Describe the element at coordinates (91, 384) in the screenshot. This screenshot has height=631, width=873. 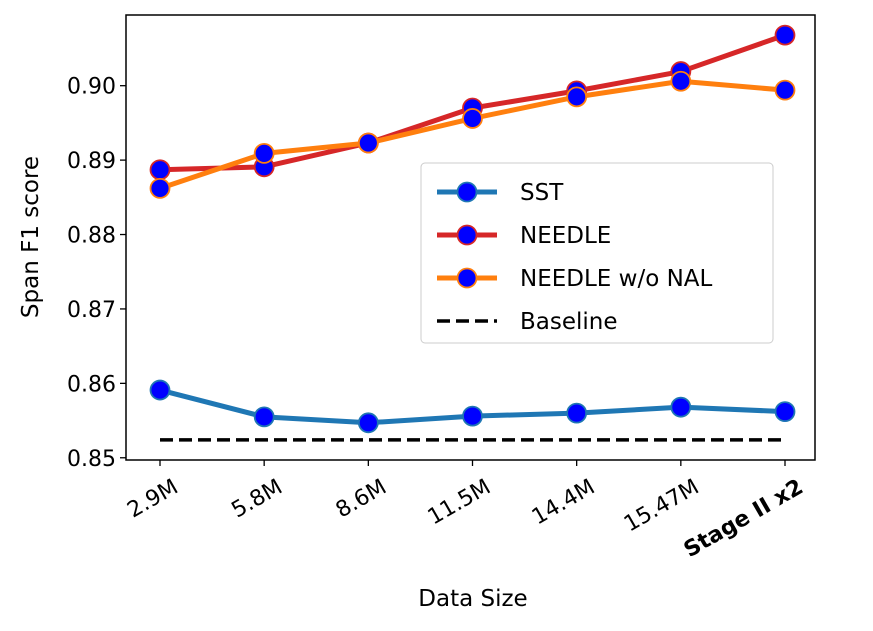
I see `y-tick-label: 0.86` at that location.